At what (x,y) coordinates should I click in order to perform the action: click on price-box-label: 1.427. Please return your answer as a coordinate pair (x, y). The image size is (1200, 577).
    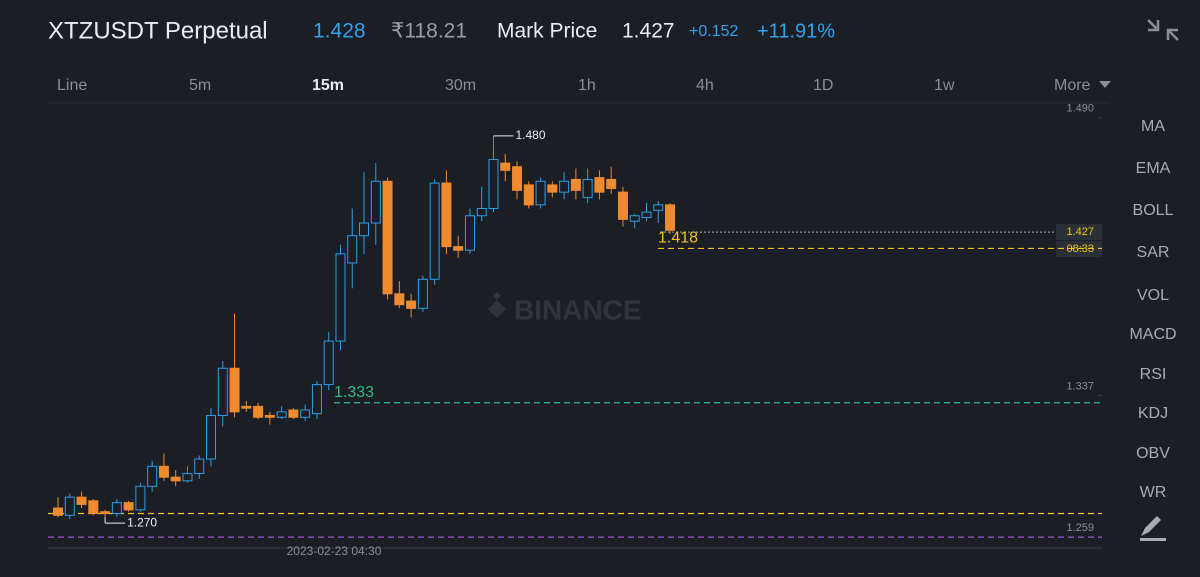
    Looking at the image, I should click on (1080, 232).